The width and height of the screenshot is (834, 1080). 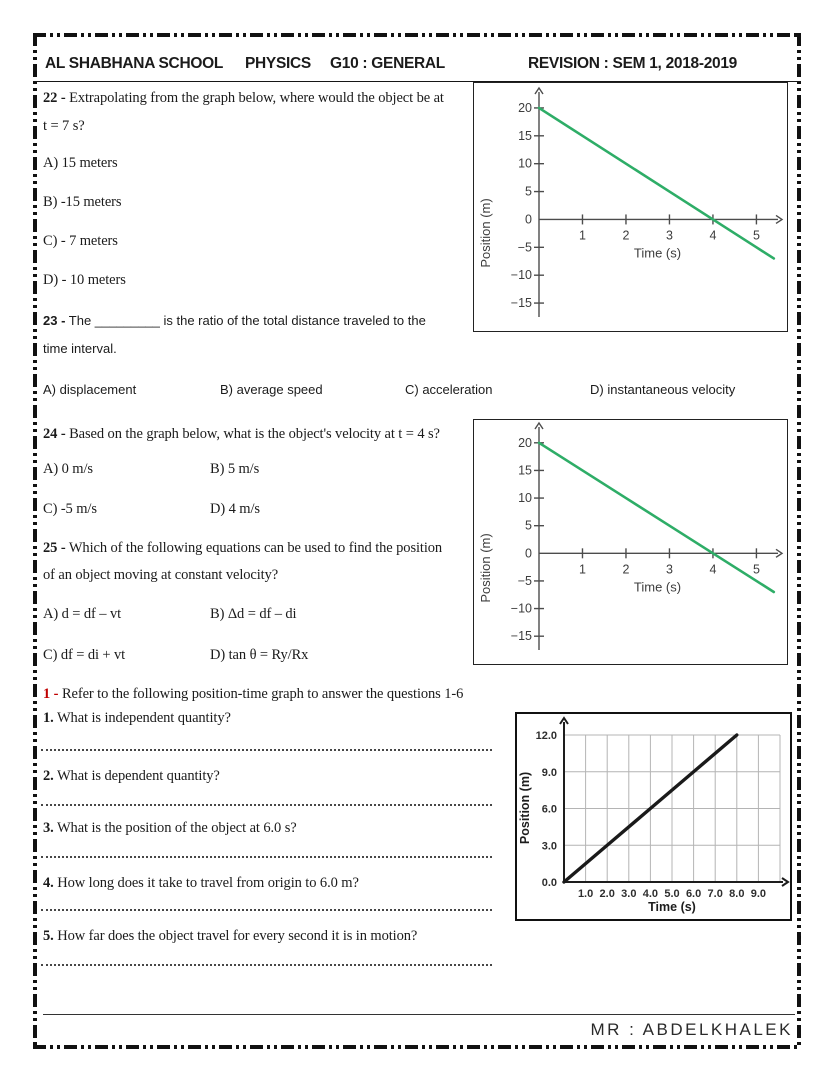 I want to click on question-23-option-d: D) instantaneous velocity, so click(x=663, y=389).